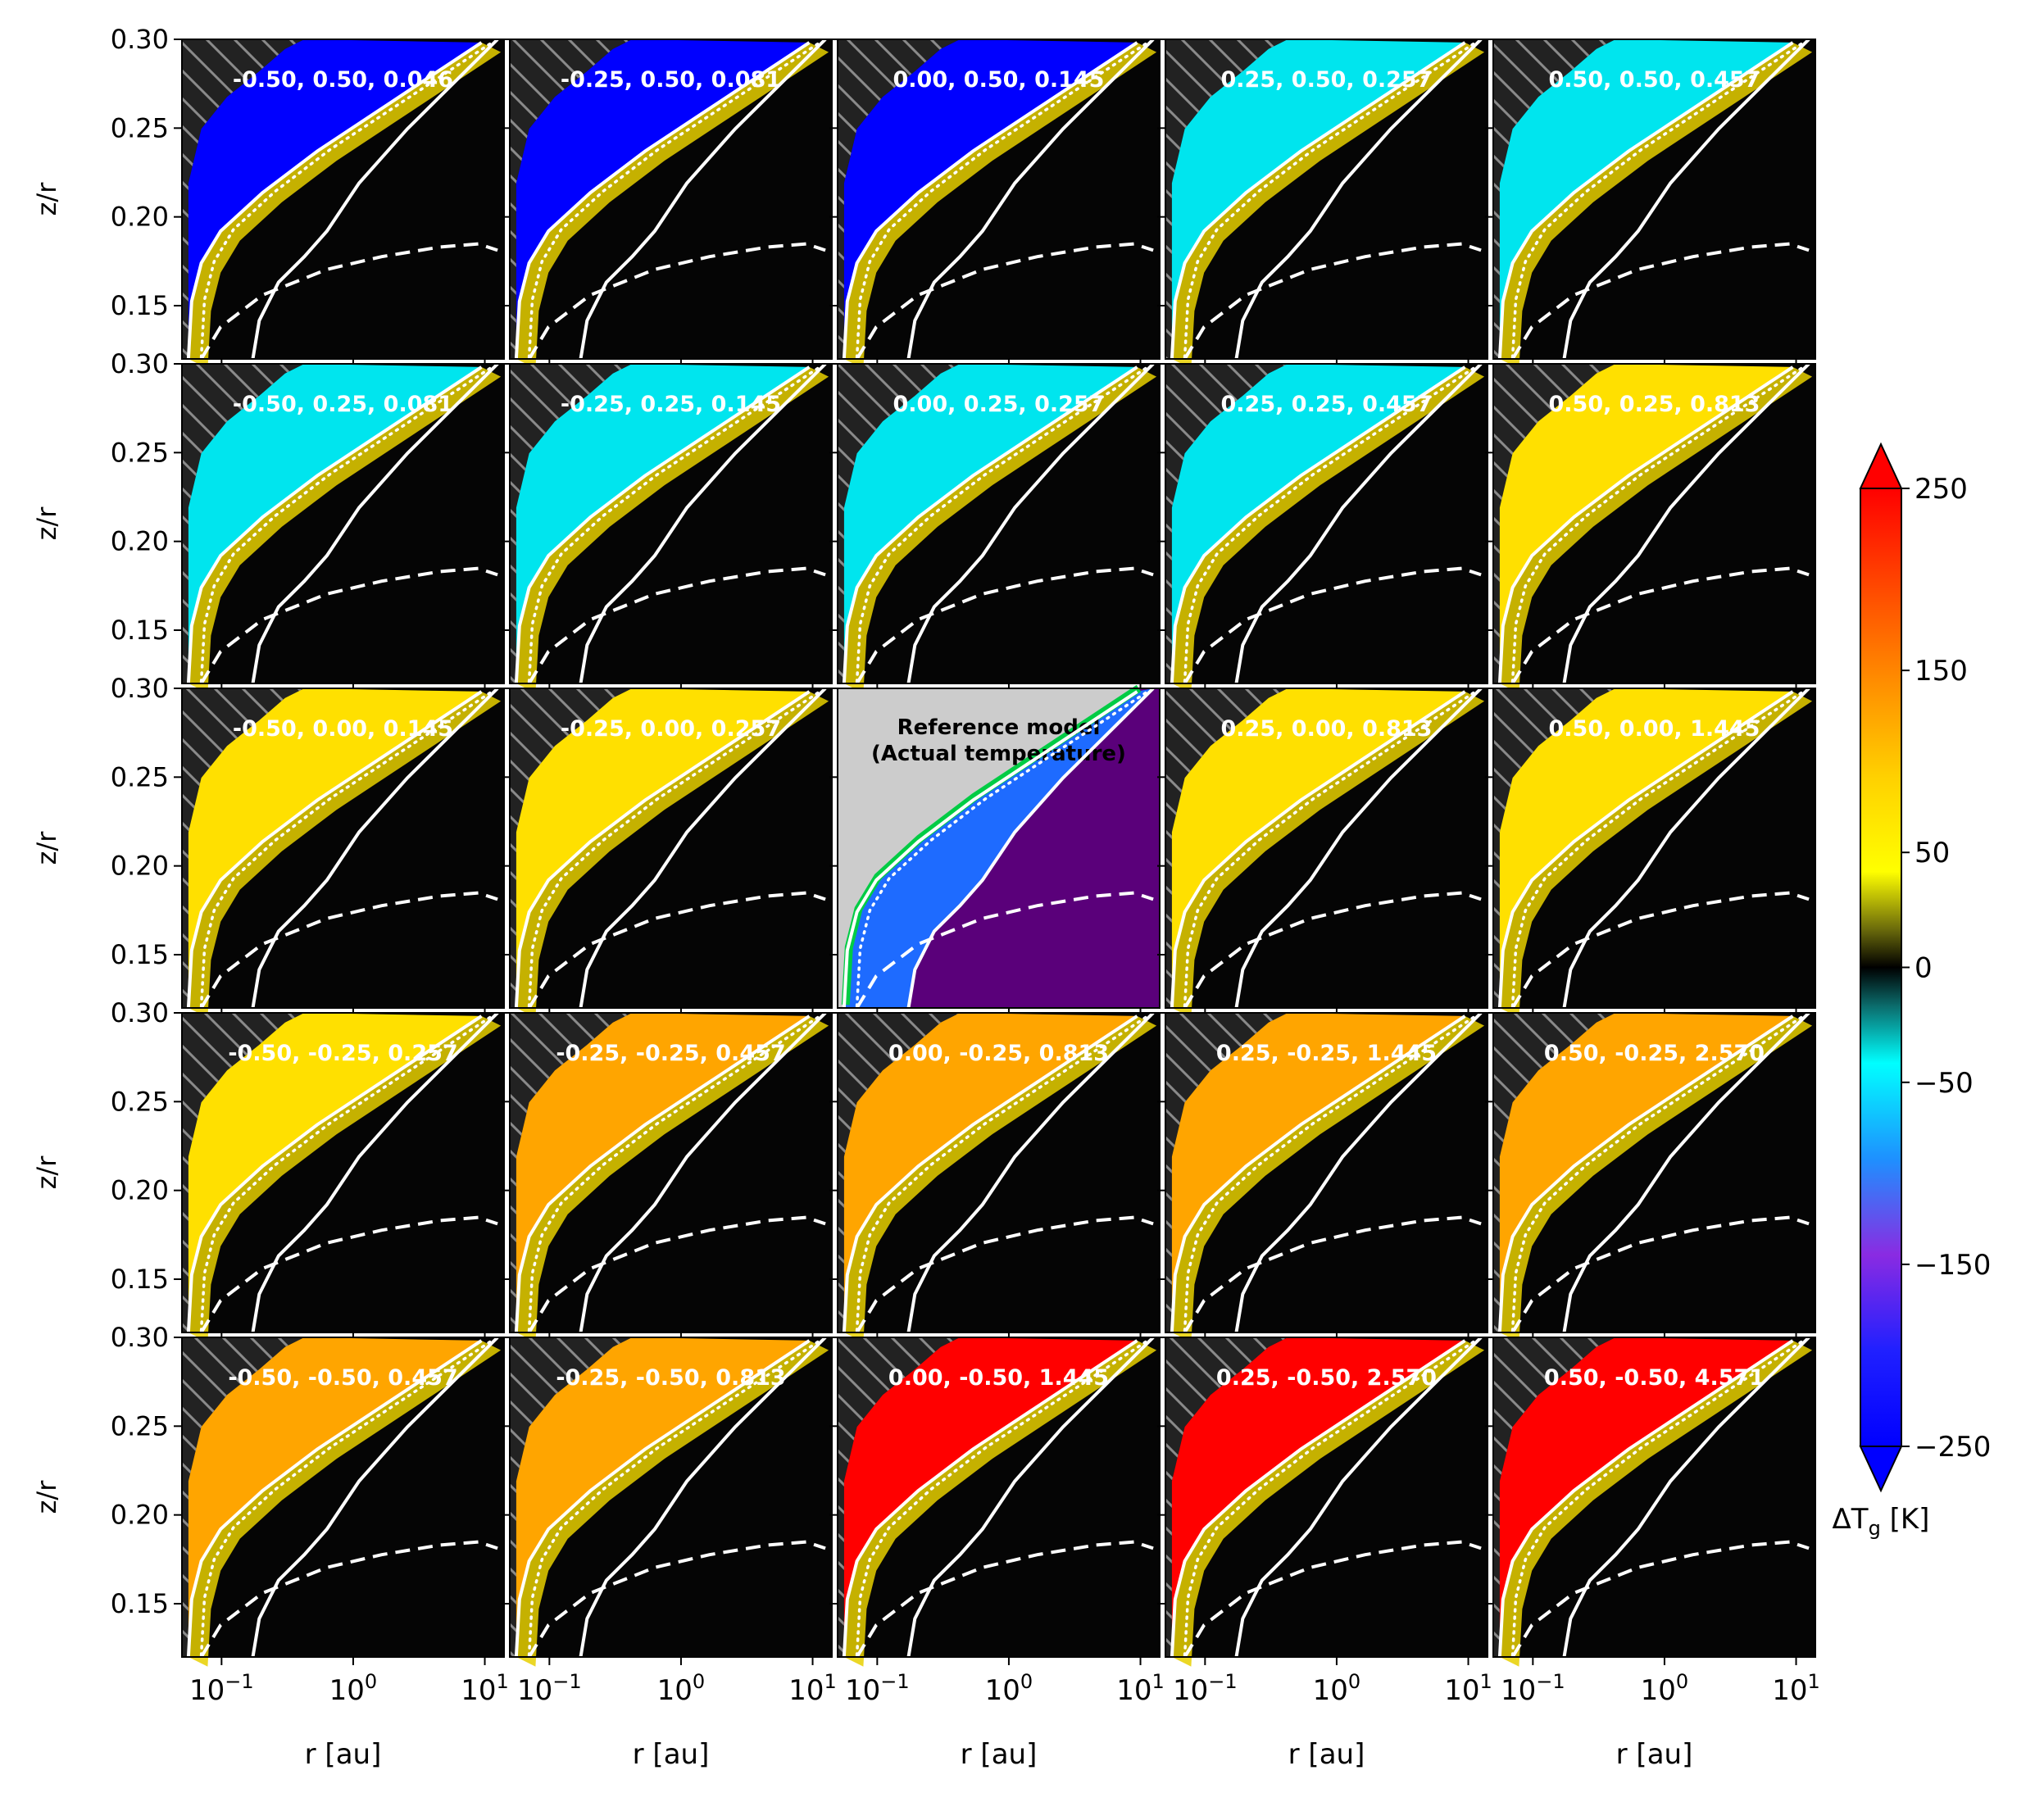 The image size is (2044, 1793). I want to click on panel-1-5: 0.50, 0.50, 0.457, so click(1650, 203).